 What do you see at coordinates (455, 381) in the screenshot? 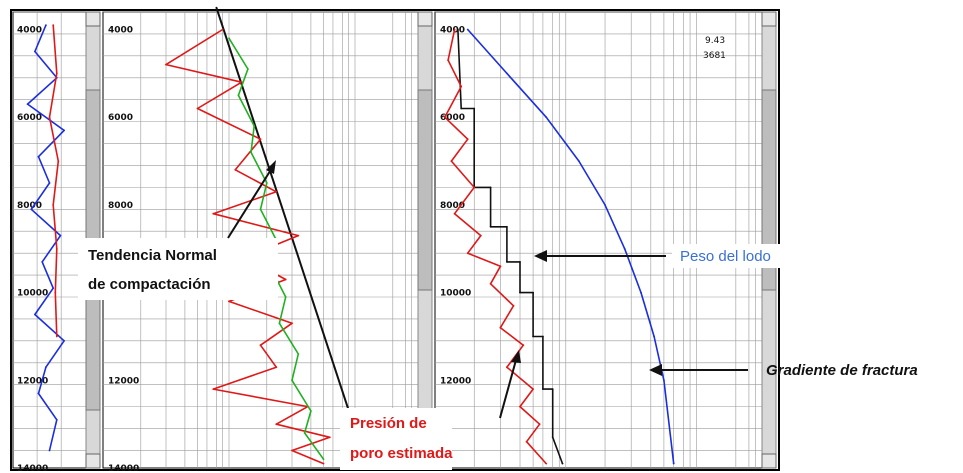
I see `y-tick-label-12000: 12000` at bounding box center [455, 381].